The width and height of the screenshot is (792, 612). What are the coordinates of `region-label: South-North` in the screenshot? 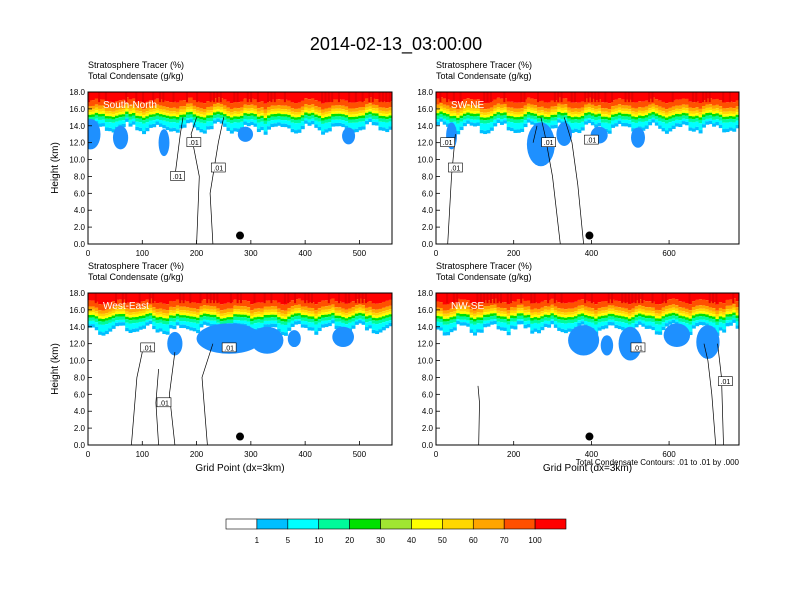 It's located at (130, 105).